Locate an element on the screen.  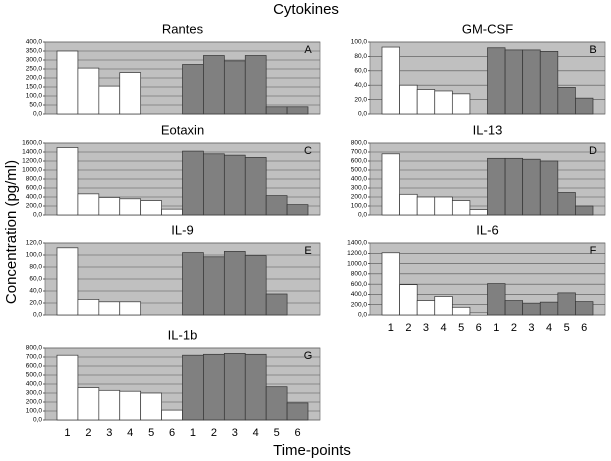
y-tick-label: 300,0 is located at coordinates (359, 188).